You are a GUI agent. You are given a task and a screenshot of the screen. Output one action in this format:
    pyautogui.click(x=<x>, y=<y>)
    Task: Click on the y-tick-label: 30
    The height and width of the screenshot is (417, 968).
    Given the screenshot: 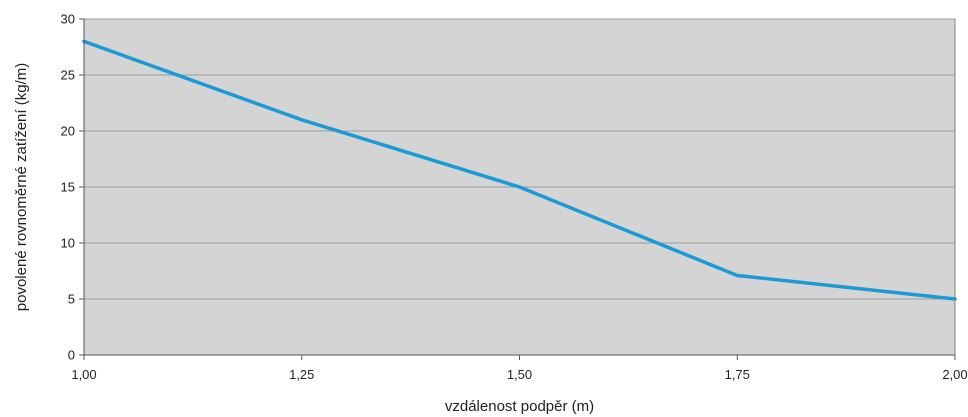 What is the action you would take?
    pyautogui.click(x=68, y=19)
    